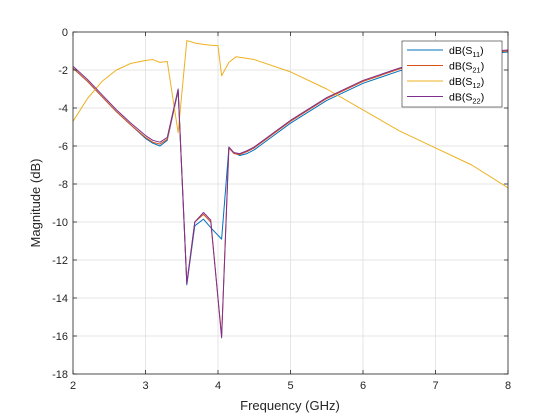 This screenshot has height=420, width=560. I want to click on y-tick-label: -16, so click(60, 337).